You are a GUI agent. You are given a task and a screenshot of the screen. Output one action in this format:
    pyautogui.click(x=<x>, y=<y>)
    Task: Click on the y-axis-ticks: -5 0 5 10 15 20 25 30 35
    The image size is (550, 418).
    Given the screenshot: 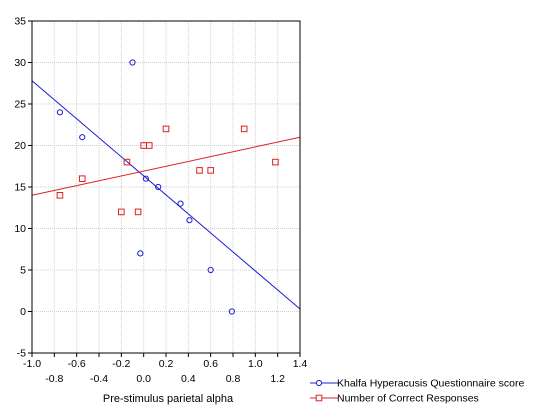 What is the action you would take?
    pyautogui.click(x=23, y=188)
    